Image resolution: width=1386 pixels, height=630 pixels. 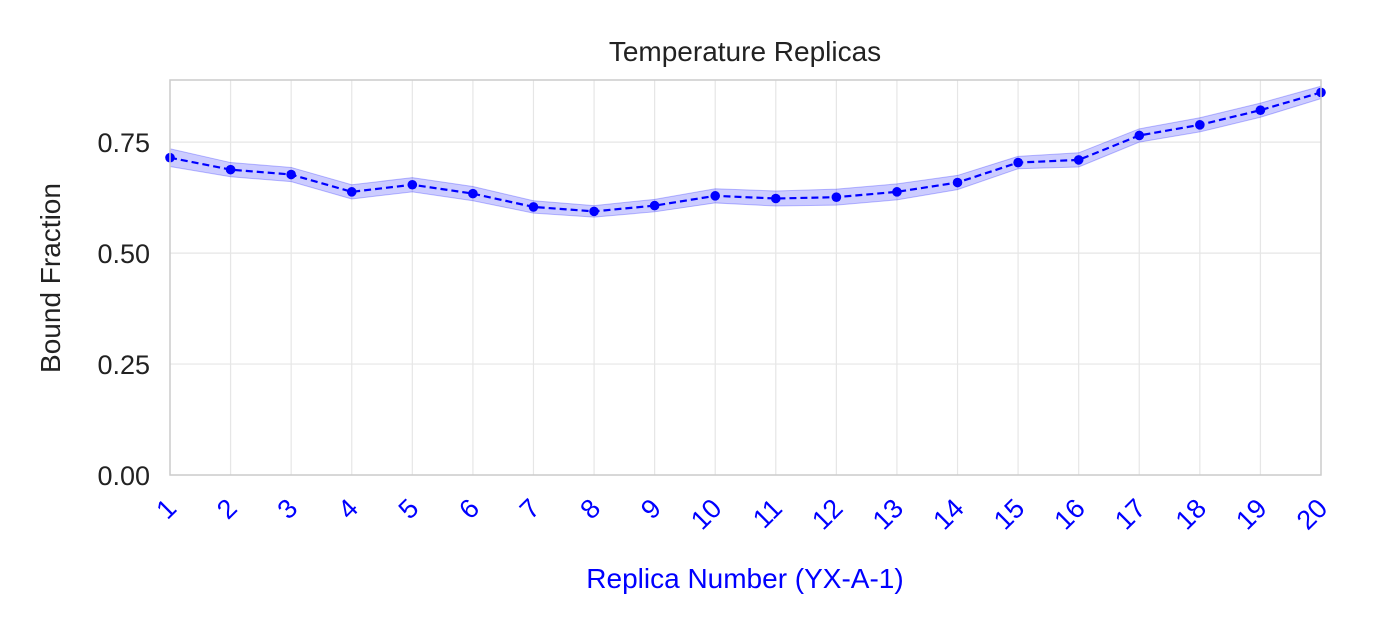 I want to click on x-tick-label: 19, so click(x=1251, y=514).